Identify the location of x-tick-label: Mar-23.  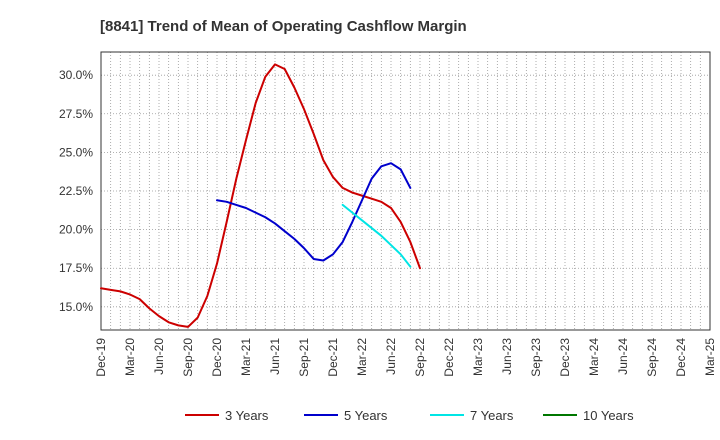
(478, 357).